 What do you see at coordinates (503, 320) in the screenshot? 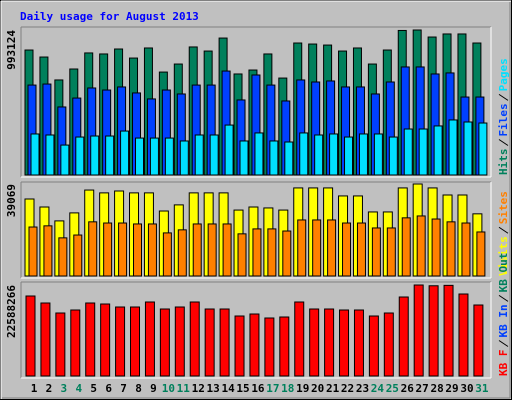
I see `legend-entry: KB In` at bounding box center [503, 320].